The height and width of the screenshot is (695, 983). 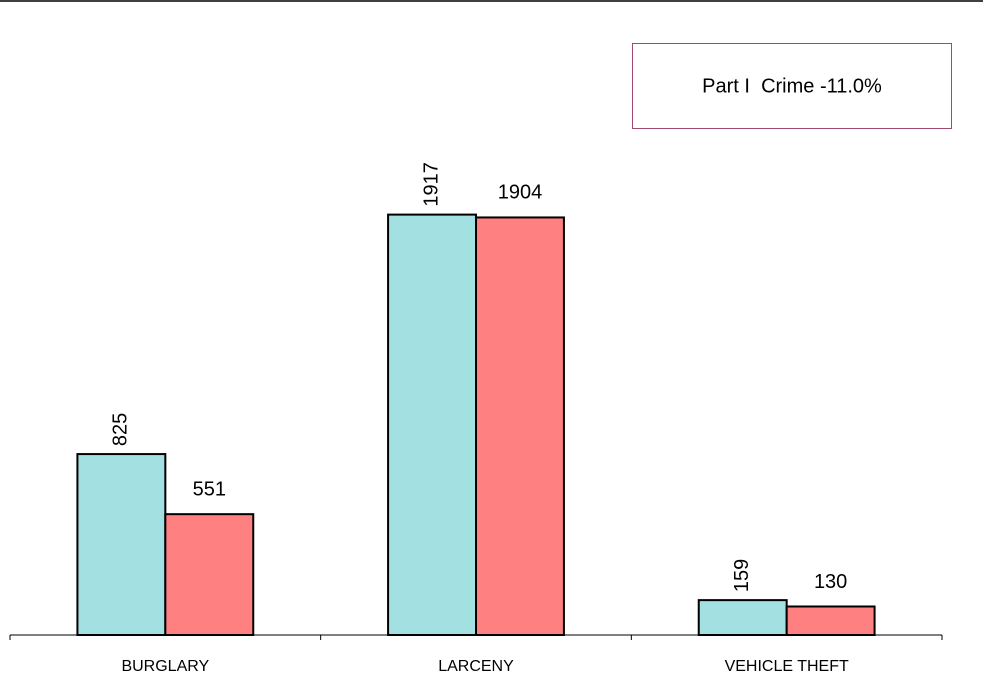 I want to click on x-tick-label: LARCENY, so click(x=476, y=666).